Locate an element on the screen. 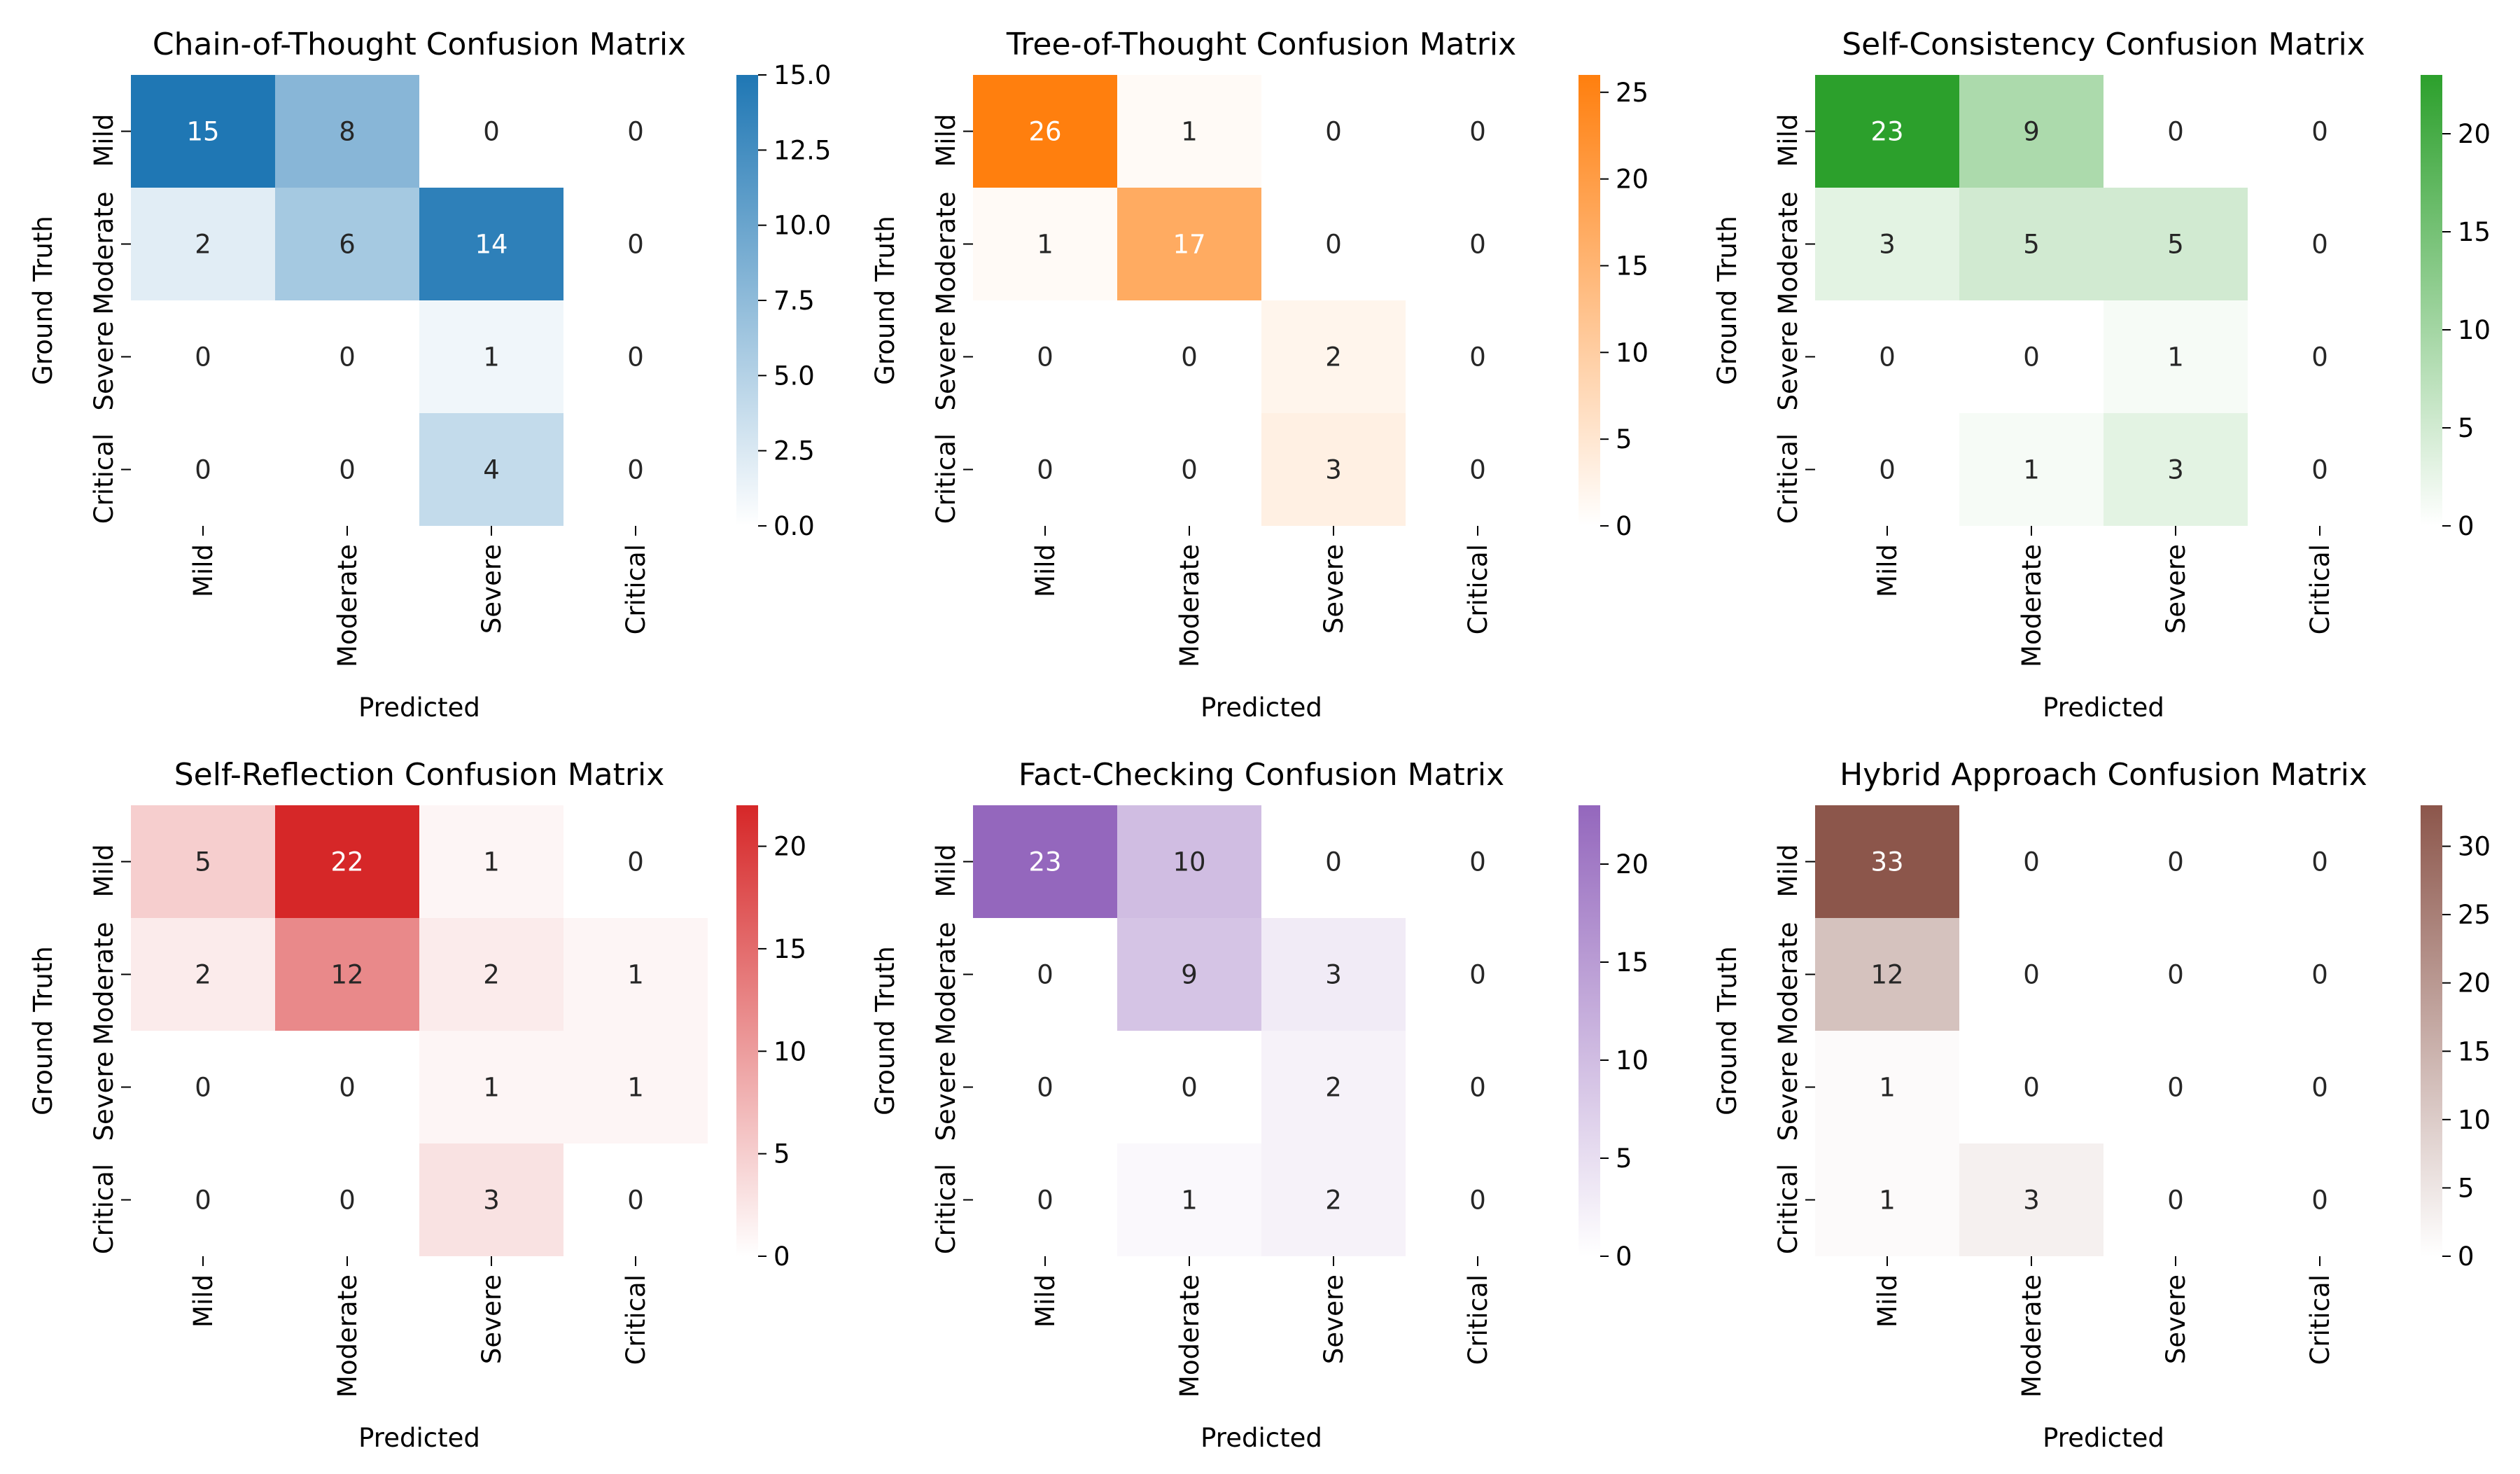 Image resolution: width=2520 pixels, height=1474 pixels. cell-value-label: 12 is located at coordinates (346, 975).